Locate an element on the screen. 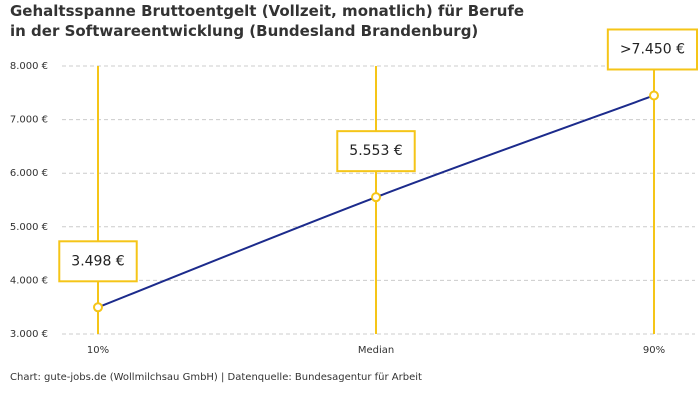  x-tick-label: 10% is located at coordinates (98, 350).